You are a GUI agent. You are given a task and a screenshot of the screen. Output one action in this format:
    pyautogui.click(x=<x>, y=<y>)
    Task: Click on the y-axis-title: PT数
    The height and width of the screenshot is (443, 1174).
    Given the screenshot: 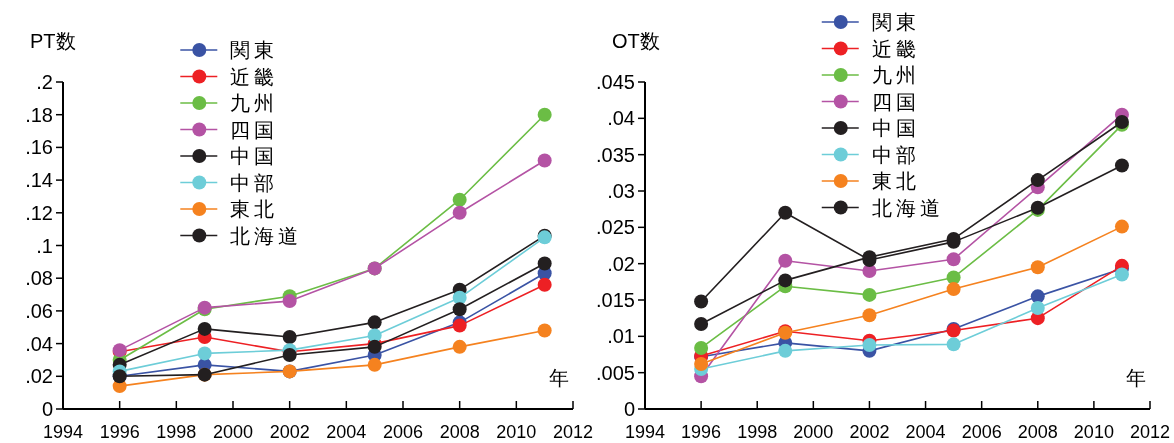 What is the action you would take?
    pyautogui.click(x=53, y=41)
    